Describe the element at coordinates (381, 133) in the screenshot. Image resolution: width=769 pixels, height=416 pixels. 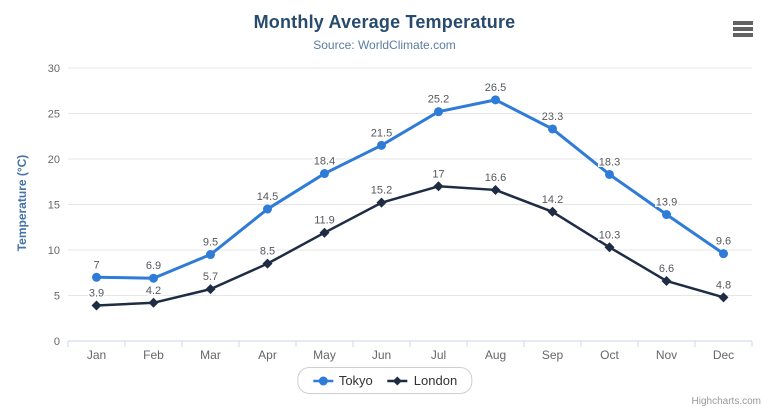
I see `data-label: 21.5` at that location.